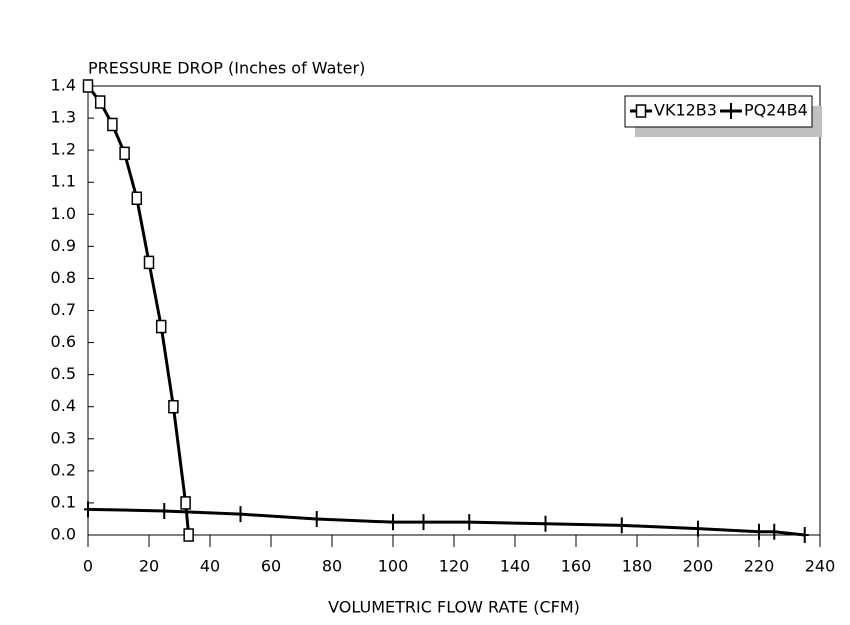  What do you see at coordinates (63, 501) in the screenshot?
I see `y-tick-label: 0.1` at bounding box center [63, 501].